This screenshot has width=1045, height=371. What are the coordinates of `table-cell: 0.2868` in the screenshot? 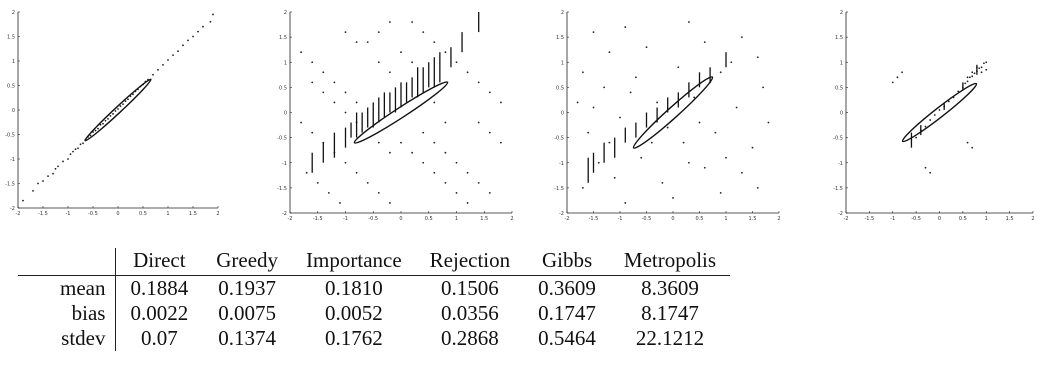 It's located at (470, 338).